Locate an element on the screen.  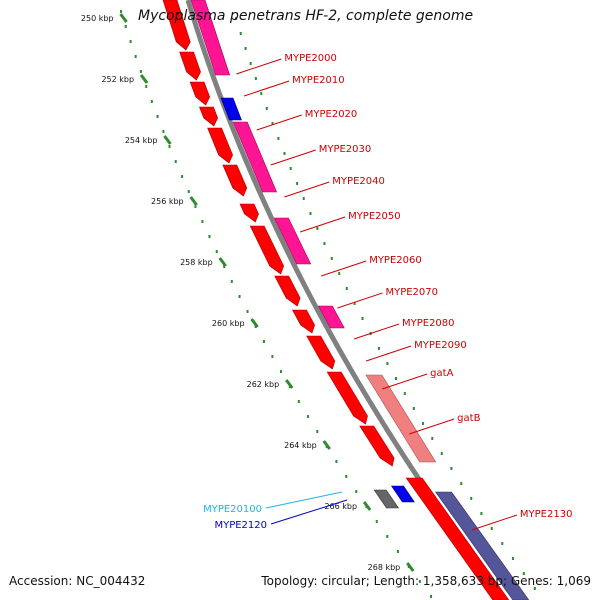
tick-label: 256 kbp is located at coordinates (167, 201).